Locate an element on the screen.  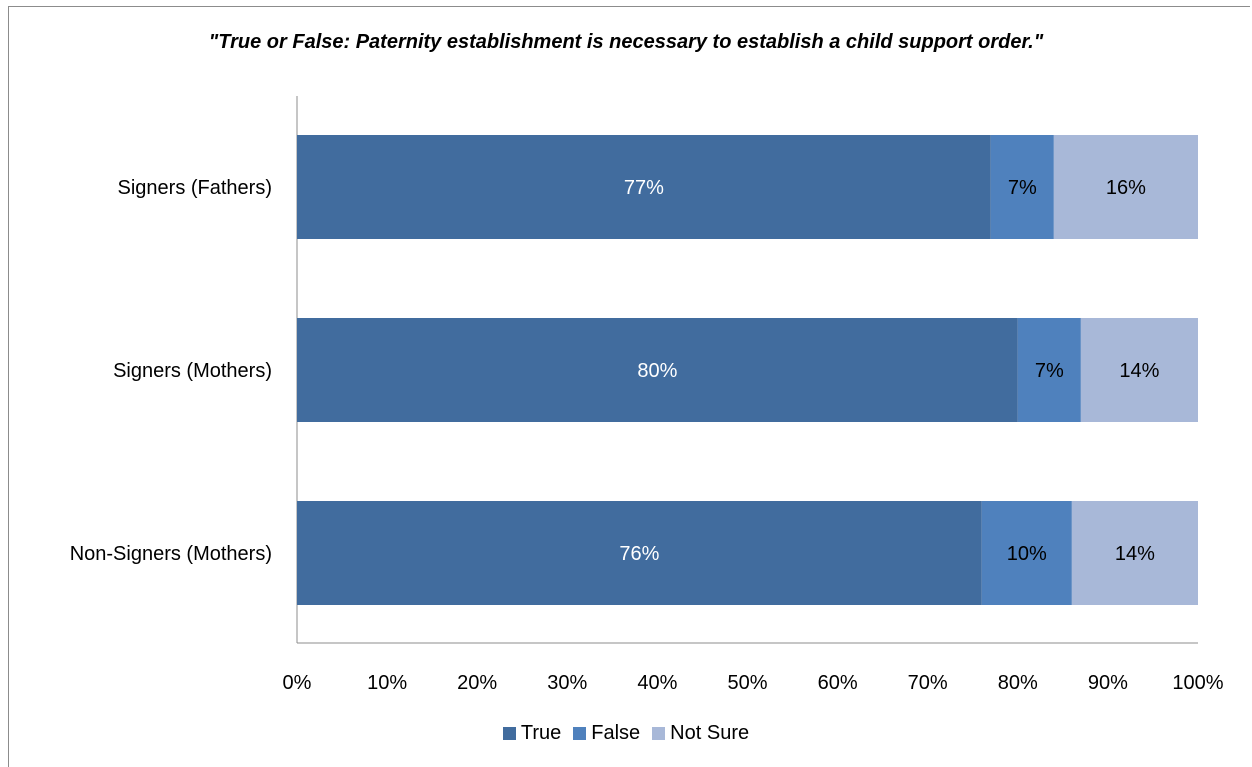
x-tick-label: 10% is located at coordinates (387, 683).